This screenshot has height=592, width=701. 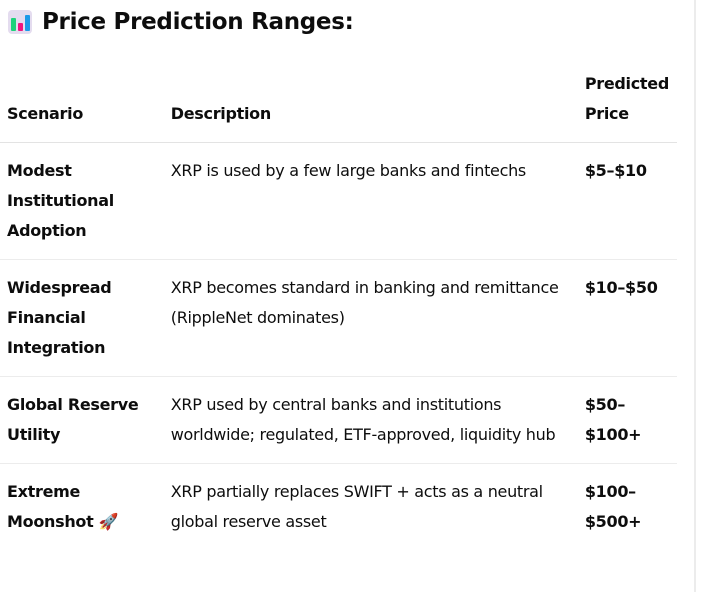 What do you see at coordinates (695, 296) in the screenshot?
I see `scrollbar` at bounding box center [695, 296].